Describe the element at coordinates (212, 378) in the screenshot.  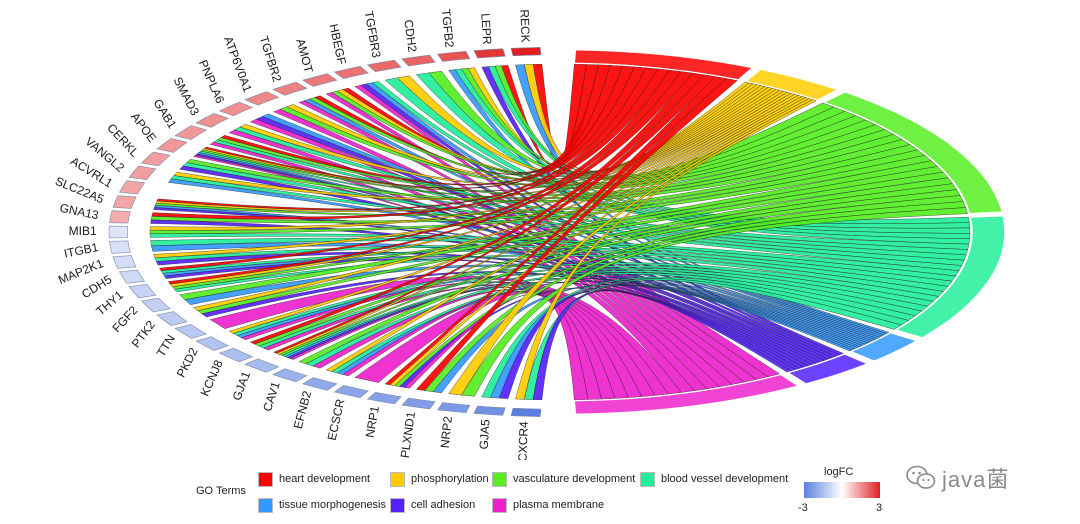
I see `gene-label-kcnj8: KCNJ8` at that location.